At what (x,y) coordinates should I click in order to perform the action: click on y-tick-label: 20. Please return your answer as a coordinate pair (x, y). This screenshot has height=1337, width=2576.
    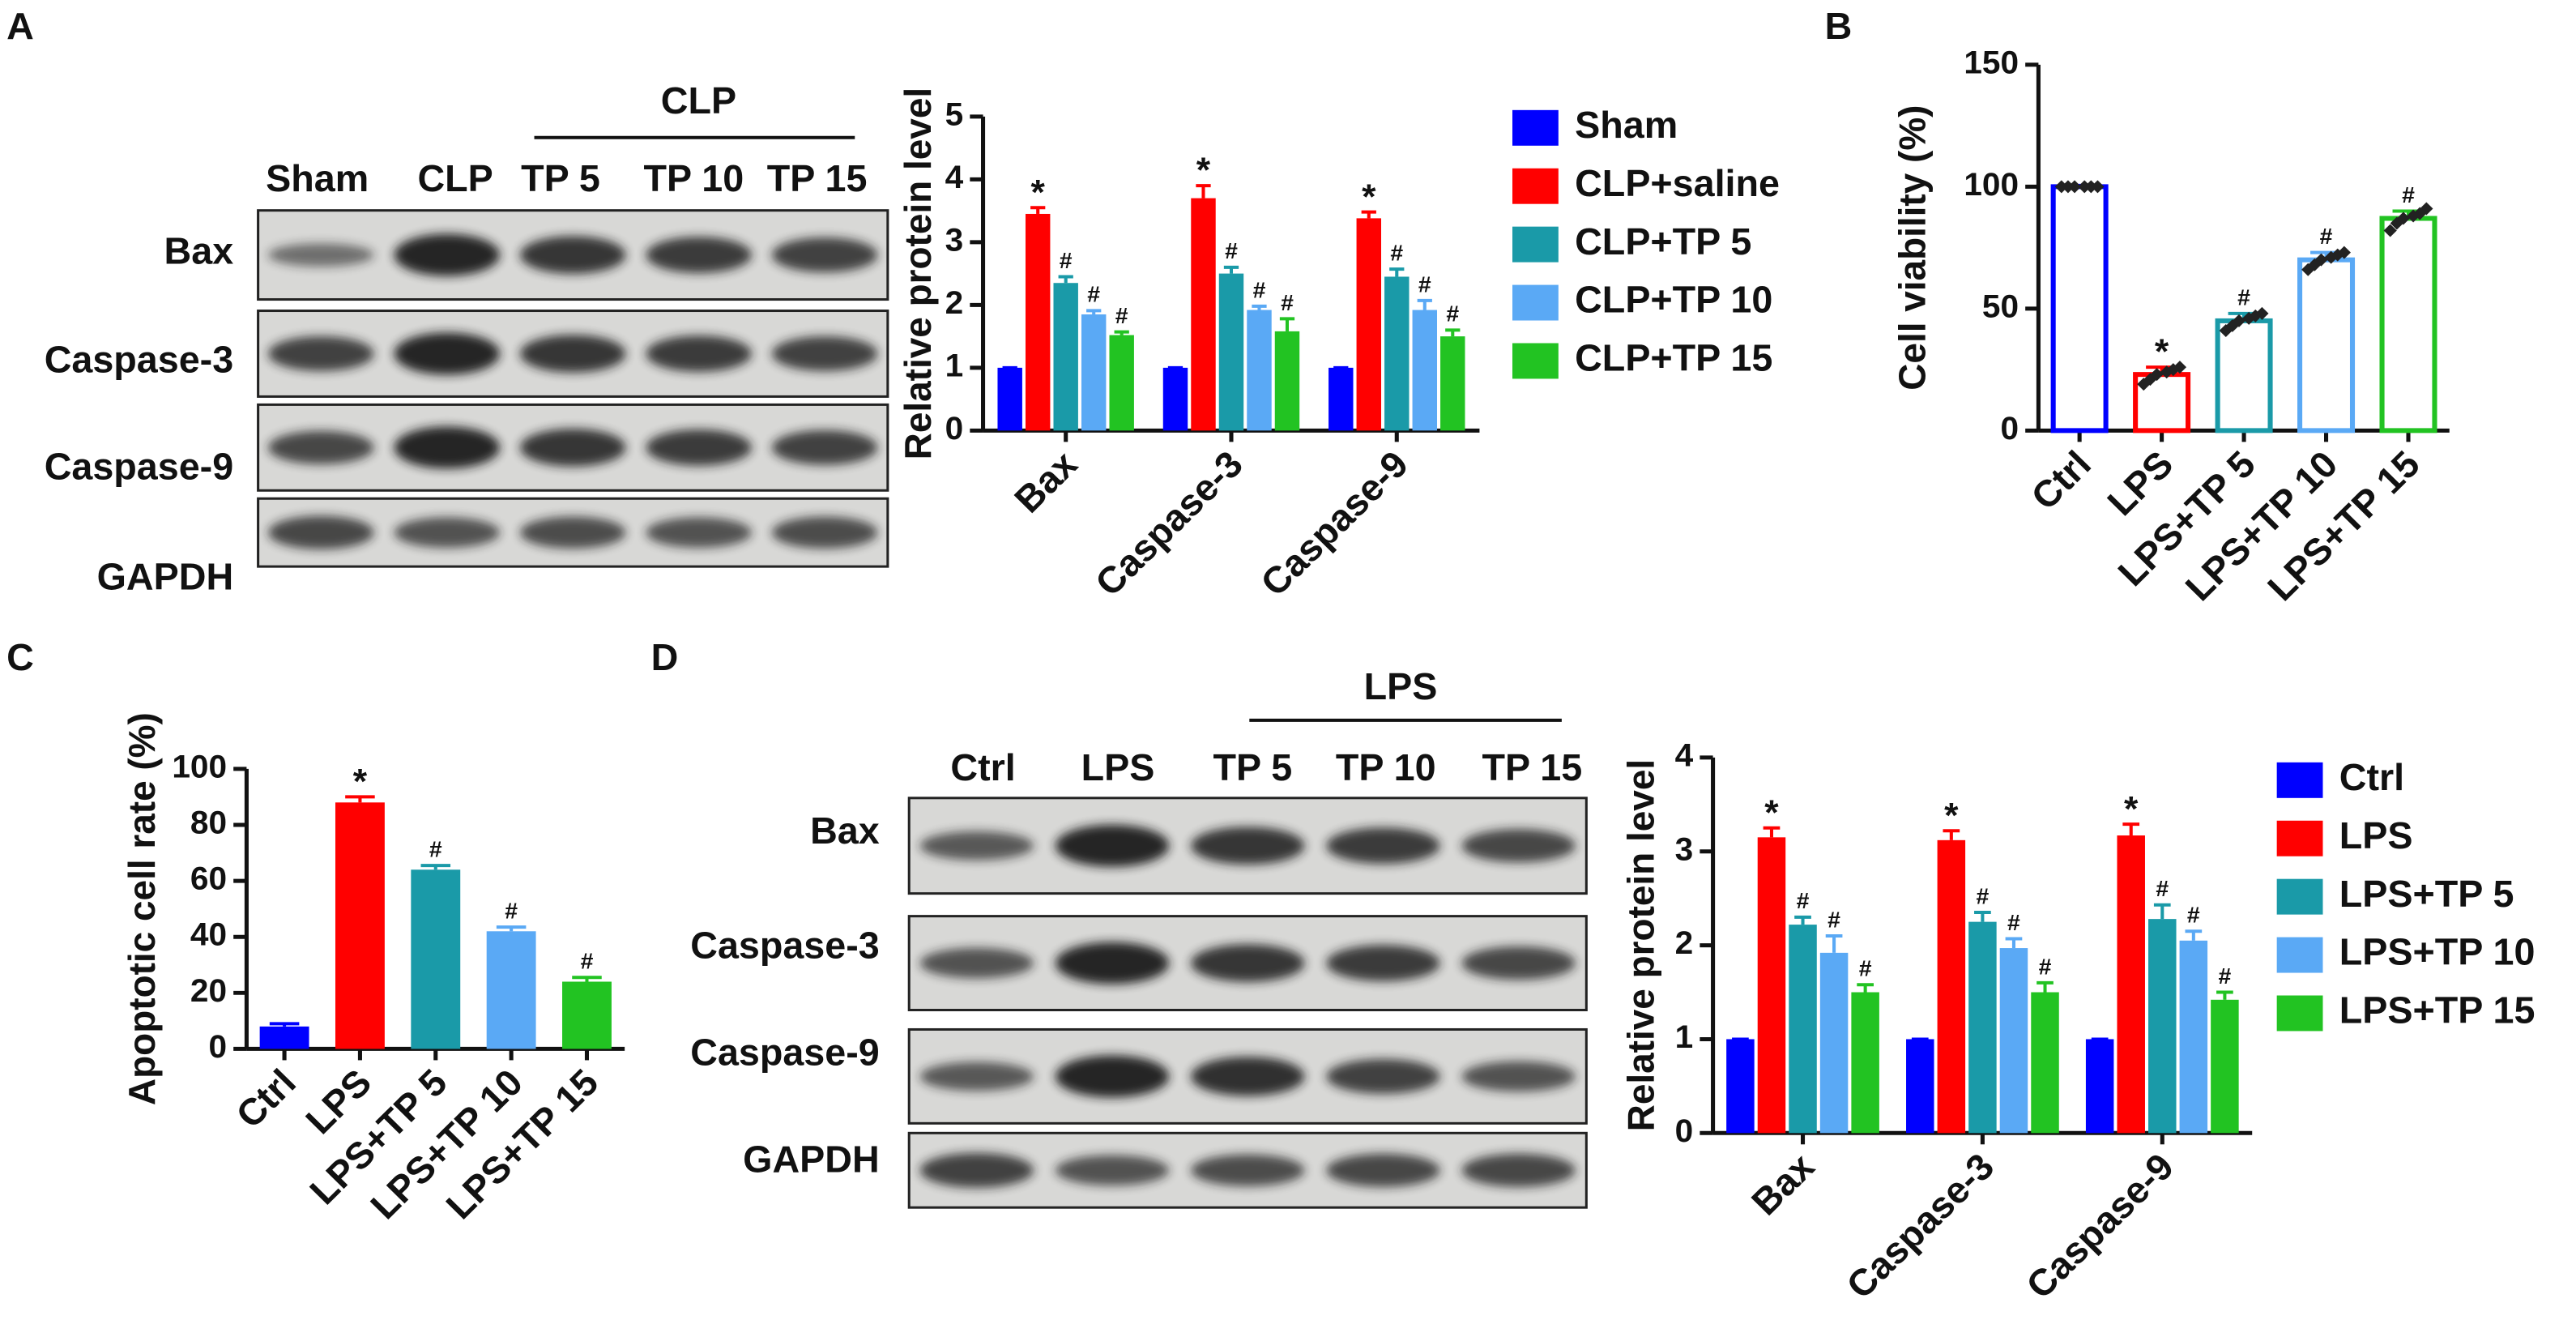
    Looking at the image, I should click on (209, 991).